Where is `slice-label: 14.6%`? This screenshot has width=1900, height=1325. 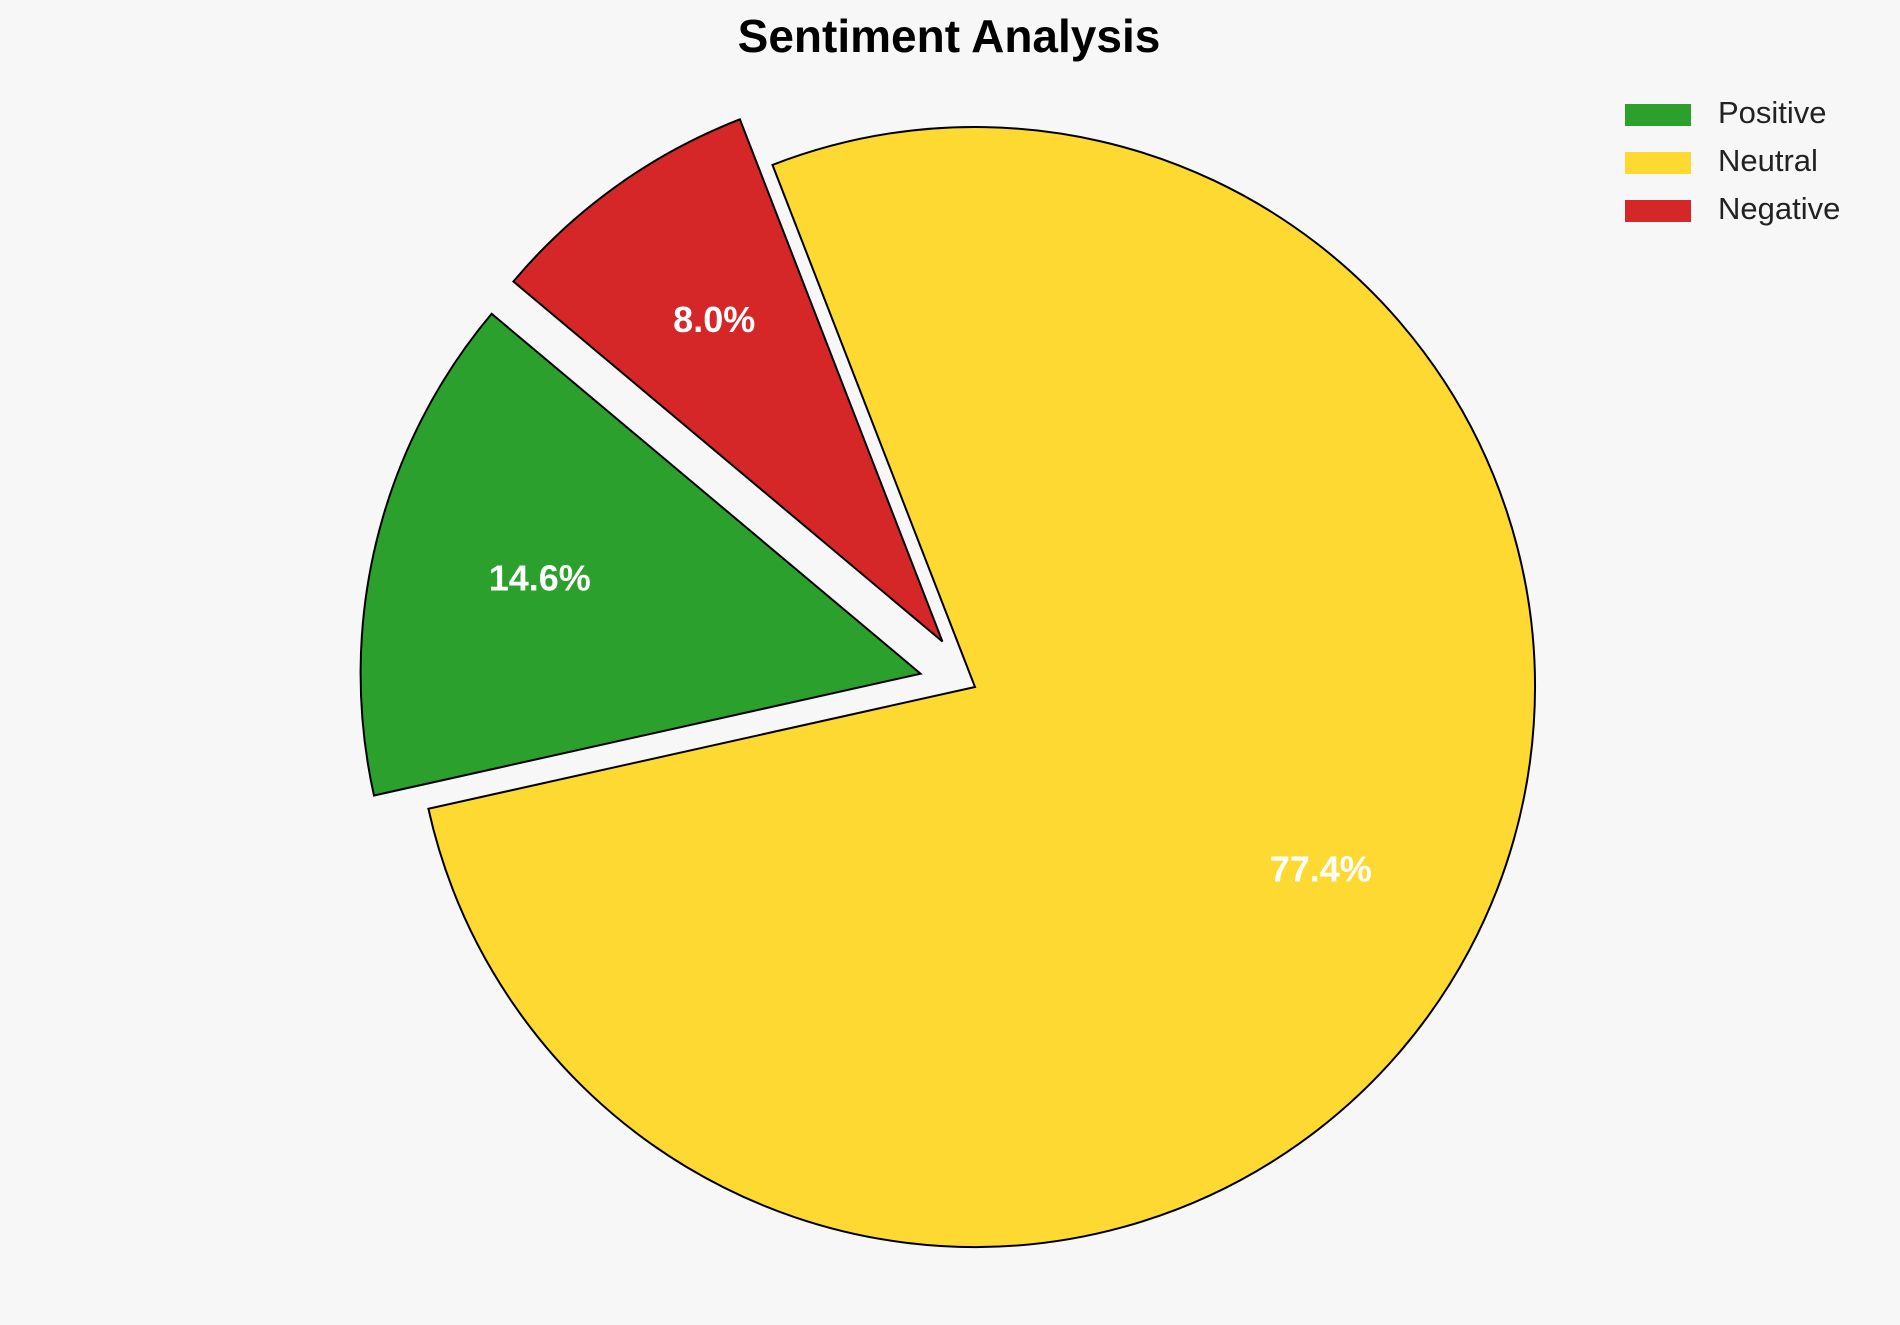 slice-label: 14.6% is located at coordinates (540, 577).